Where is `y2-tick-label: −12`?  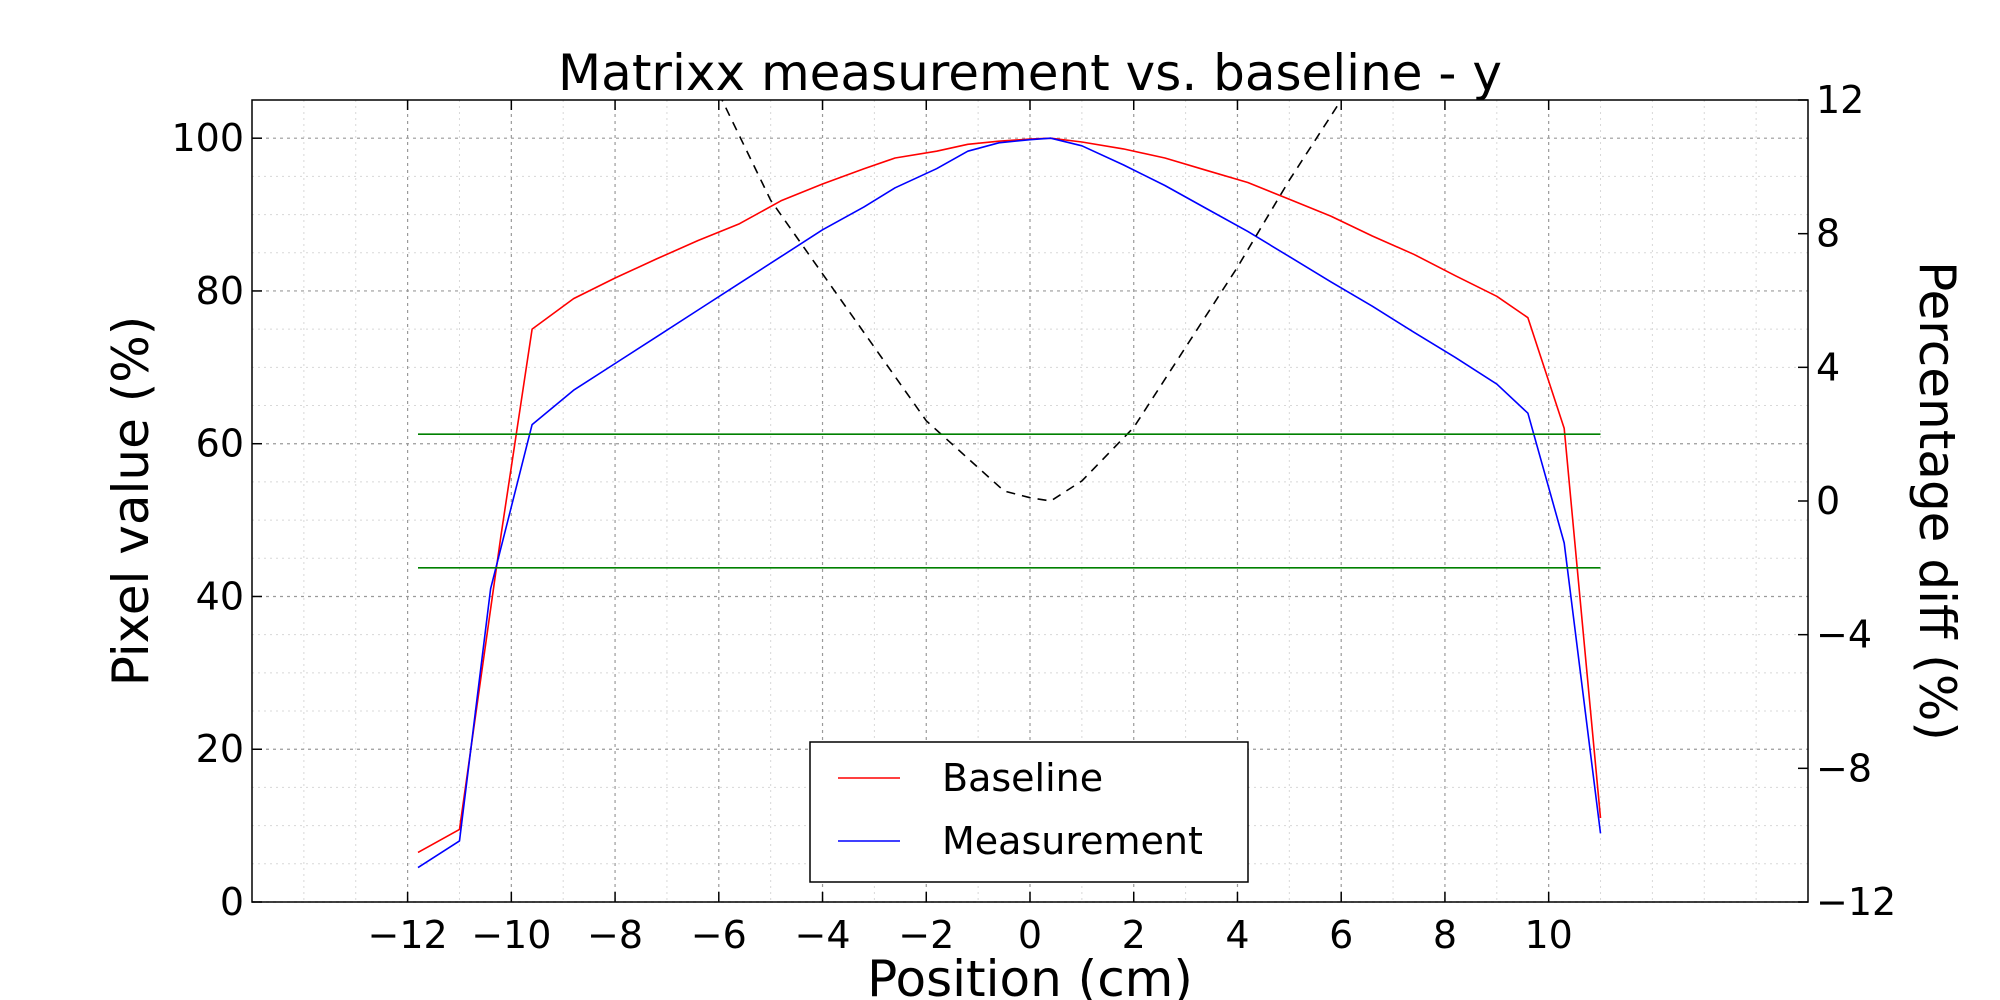
y2-tick-label: −12 is located at coordinates (1856, 902).